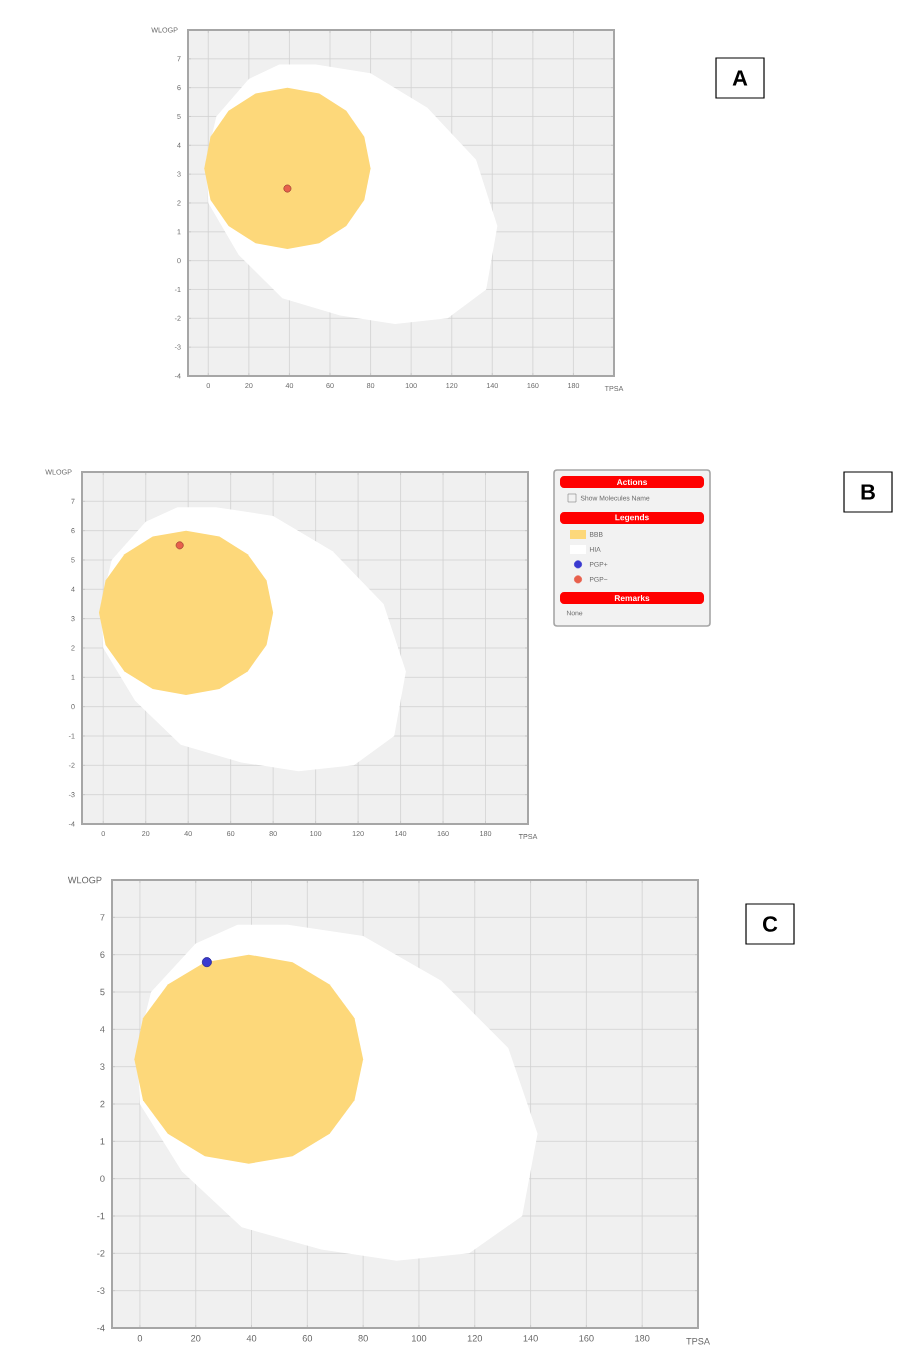 Image resolution: width=898 pixels, height=1364 pixels. Describe the element at coordinates (868, 492) in the screenshot. I see `text: B` at that location.